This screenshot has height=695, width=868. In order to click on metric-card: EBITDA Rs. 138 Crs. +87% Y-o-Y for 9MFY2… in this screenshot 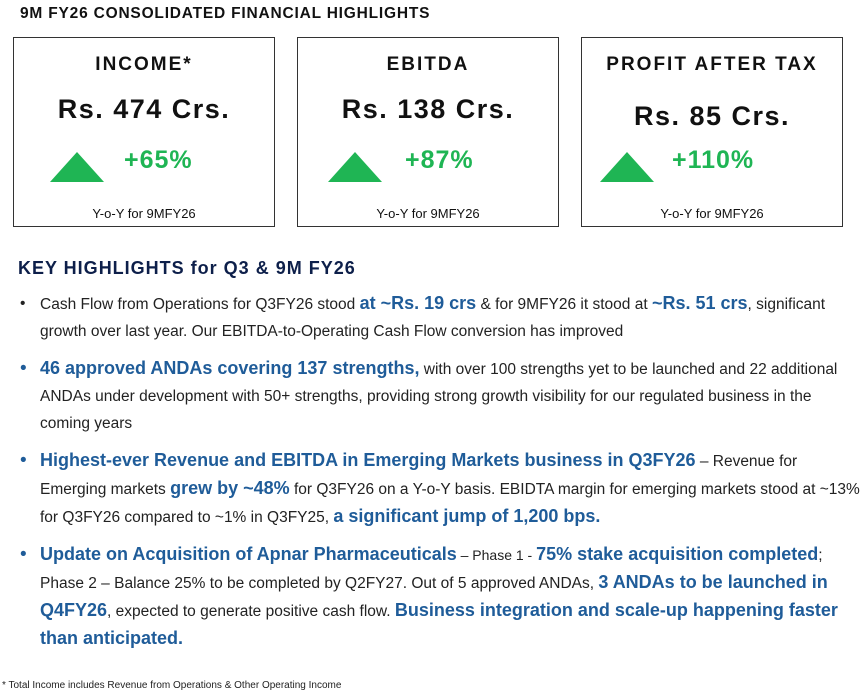, I will do `click(428, 132)`.